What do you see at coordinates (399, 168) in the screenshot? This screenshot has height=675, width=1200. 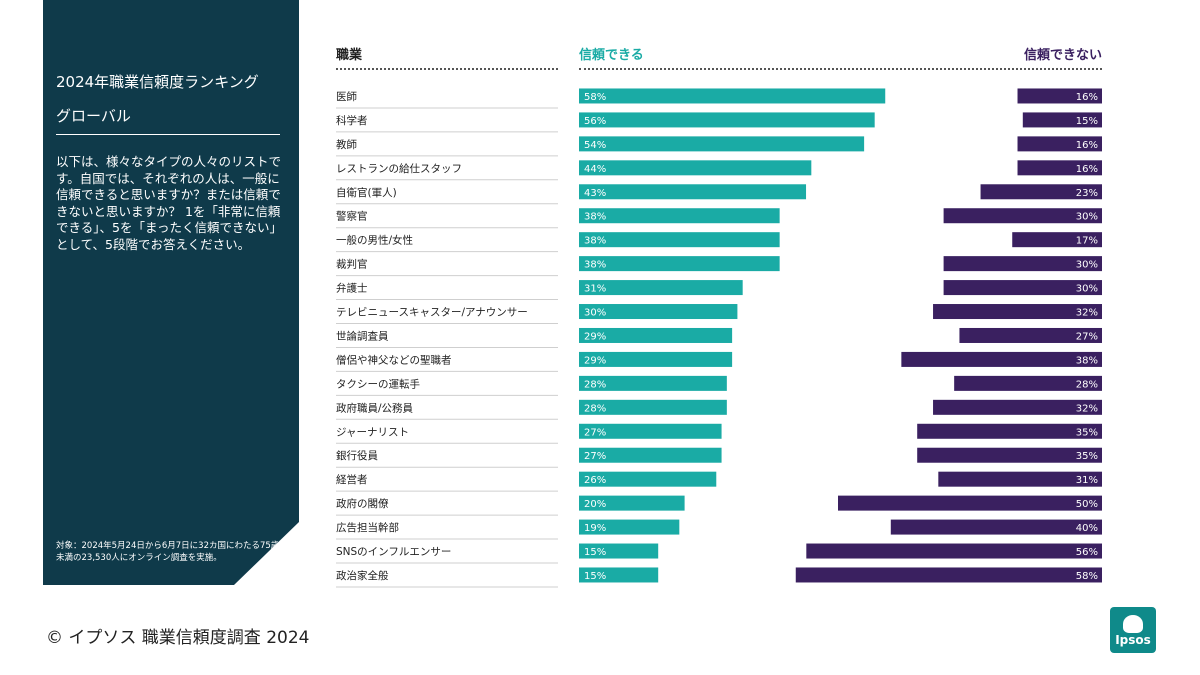 I see `row-label: レストランの給仕スタッフ` at bounding box center [399, 168].